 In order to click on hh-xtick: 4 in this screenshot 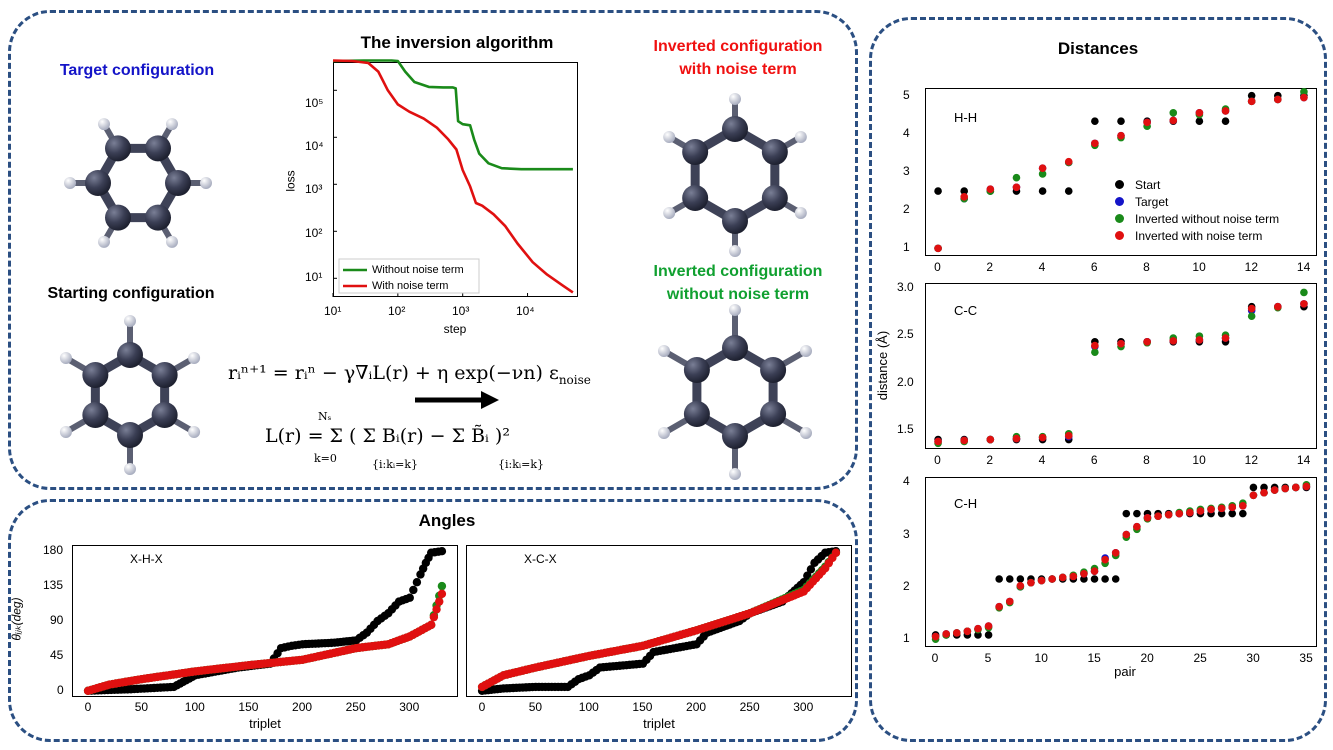, I will do `click(1042, 267)`.